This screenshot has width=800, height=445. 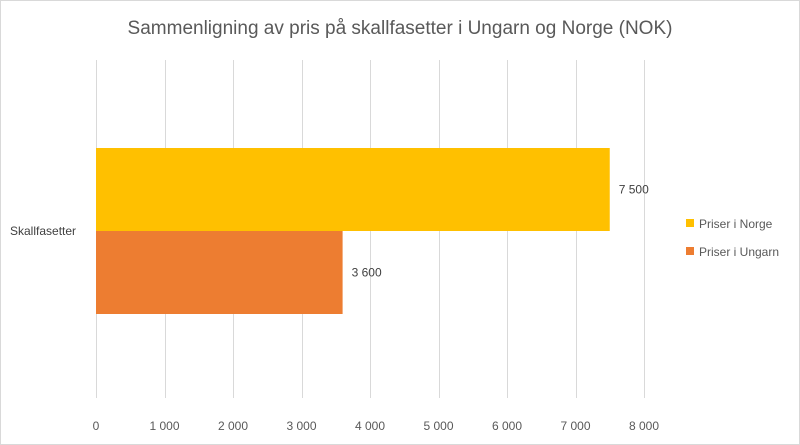 What do you see at coordinates (438, 426) in the screenshot?
I see `x-tick-label: 5 000` at bounding box center [438, 426].